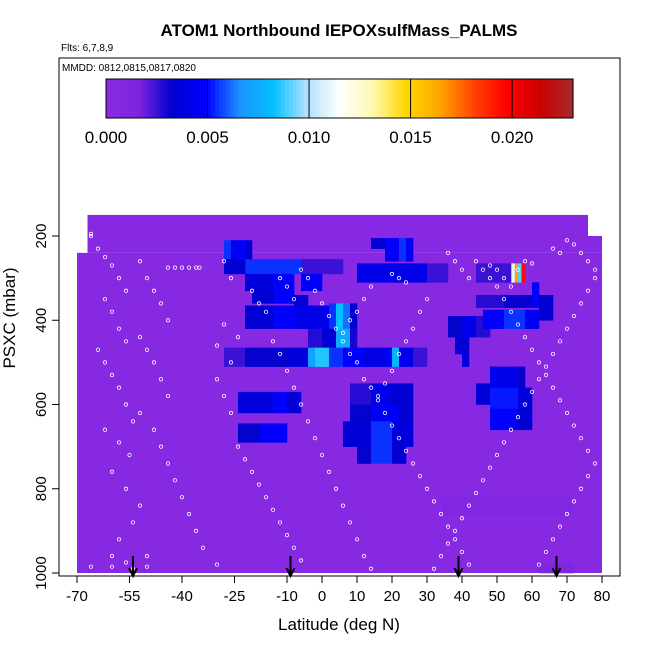 The width and height of the screenshot is (650, 650). I want to click on colorbar-tick-label: 0.015, so click(410, 137).